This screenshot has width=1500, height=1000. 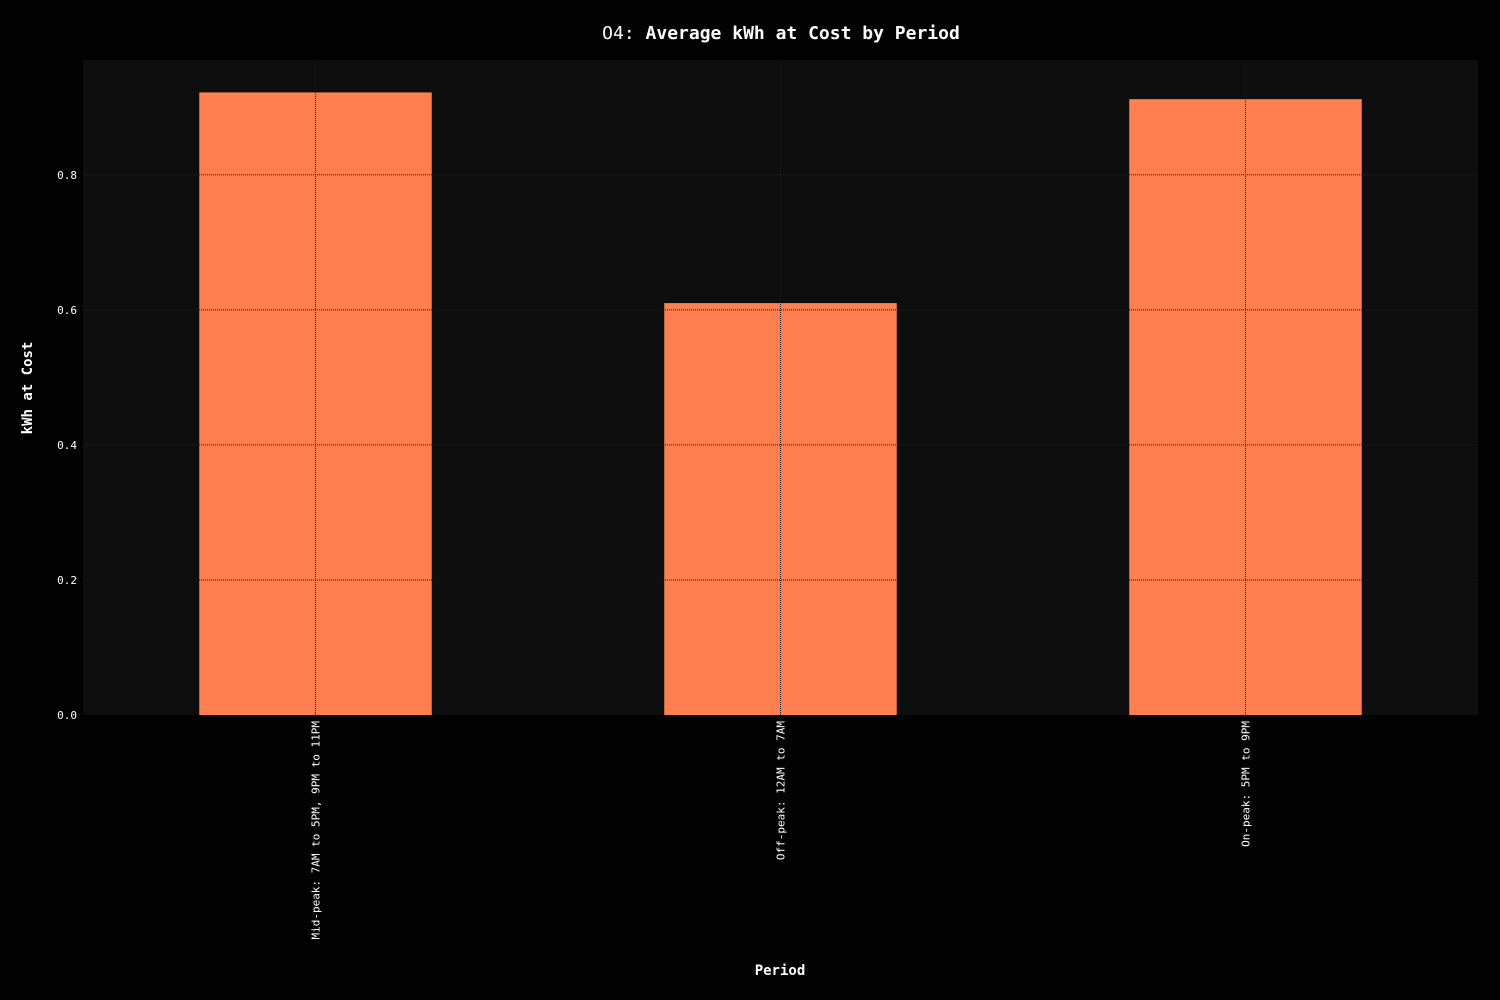 What do you see at coordinates (315, 404) in the screenshot?
I see `bar` at bounding box center [315, 404].